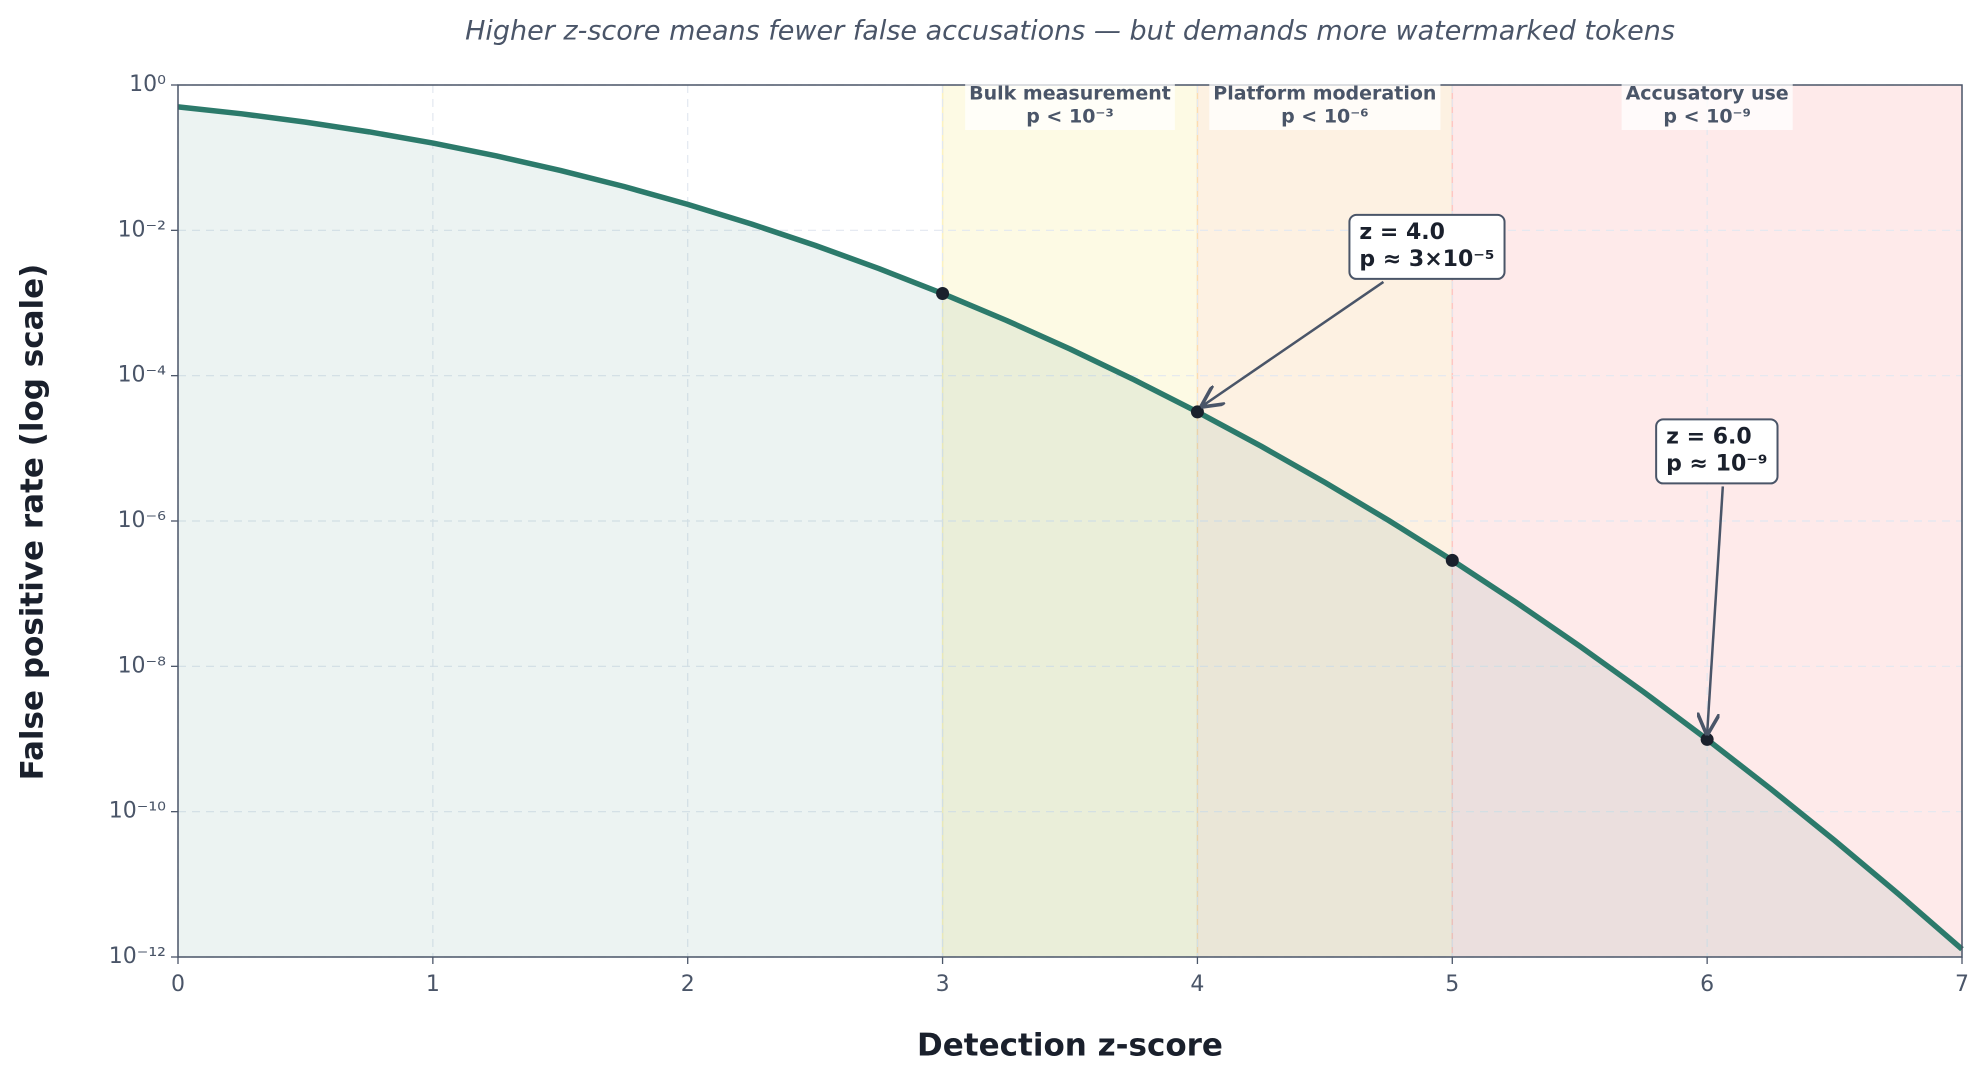  Describe the element at coordinates (1709, 436) in the screenshot. I see `annotation-text: z = 6.0` at that location.